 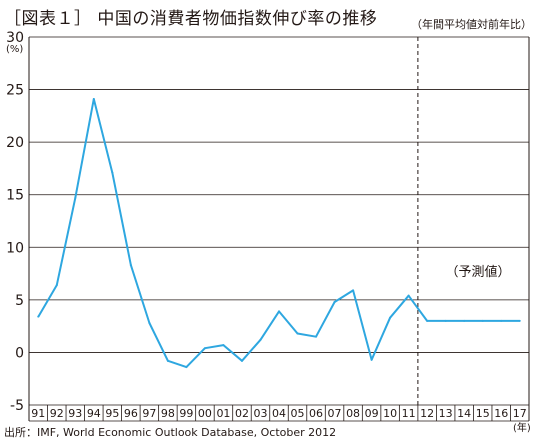 What do you see at coordinates (112, 413) in the screenshot?
I see `x-tick-label: 95` at bounding box center [112, 413].